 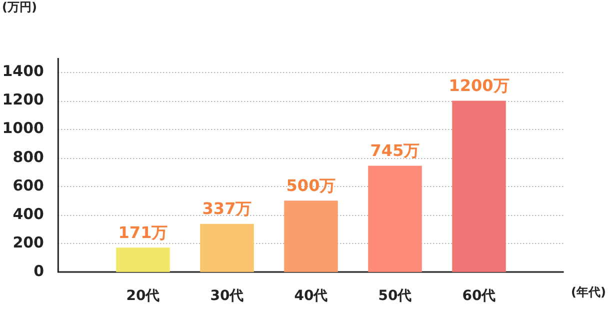 What do you see at coordinates (479, 85) in the screenshot?
I see `data-label: 1200万` at bounding box center [479, 85].